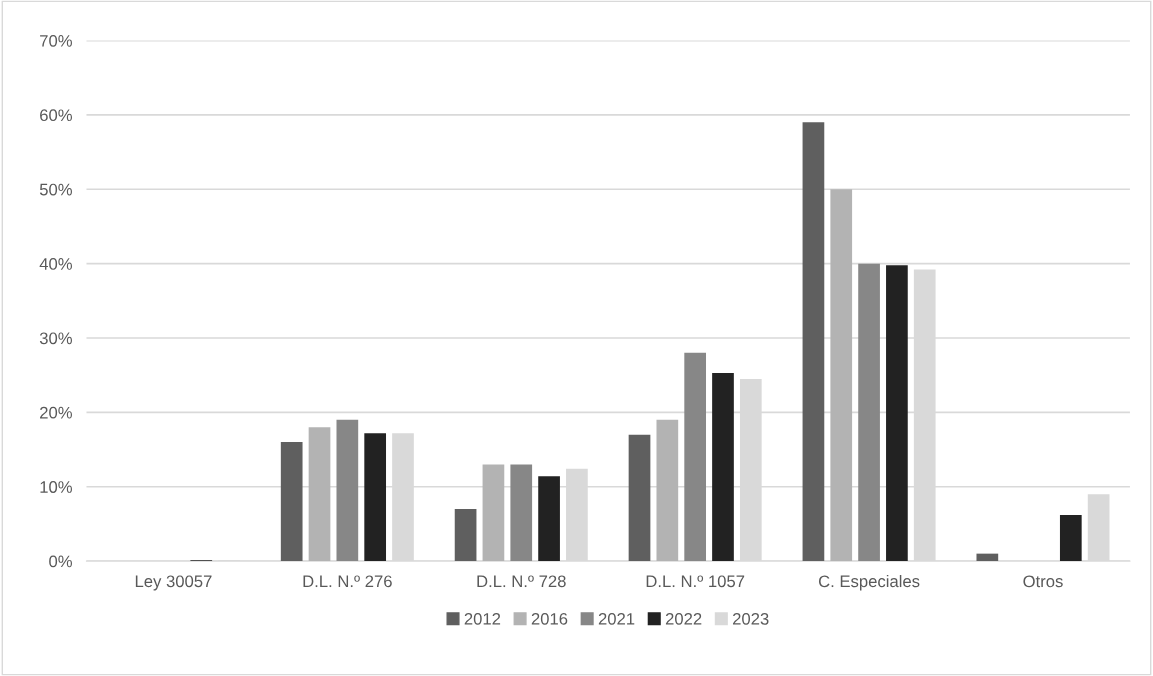 This screenshot has width=1153, height=676. I want to click on y-tick-label: 60%, so click(56, 115).